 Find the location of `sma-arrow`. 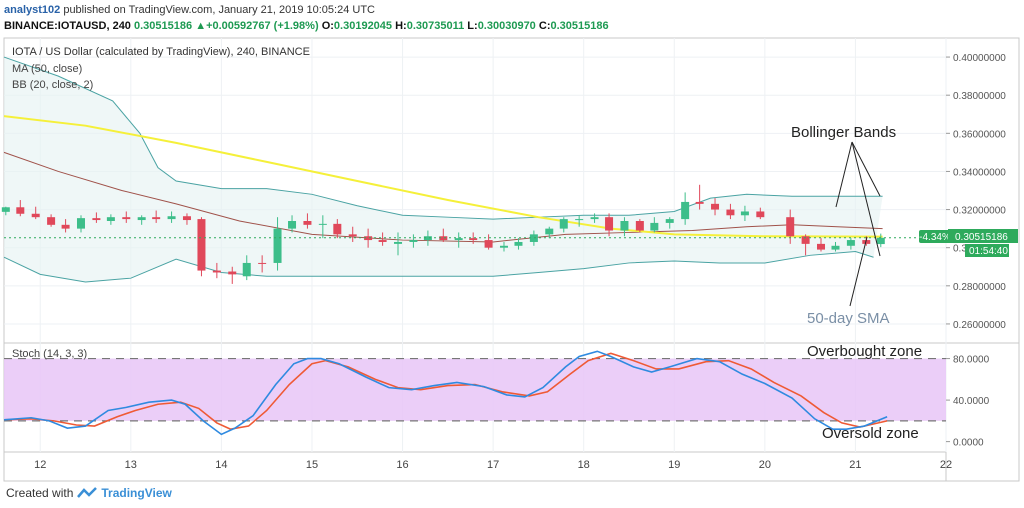

sma-arrow is located at coordinates (858, 271).